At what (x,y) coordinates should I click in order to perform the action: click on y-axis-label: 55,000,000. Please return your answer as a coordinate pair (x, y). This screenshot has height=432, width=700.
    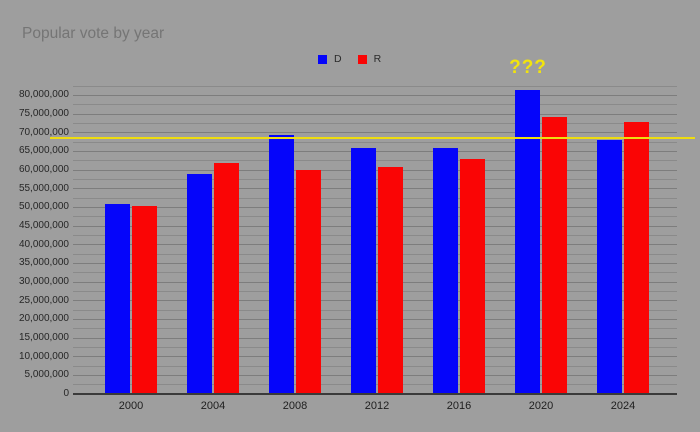
    Looking at the image, I should click on (43, 188).